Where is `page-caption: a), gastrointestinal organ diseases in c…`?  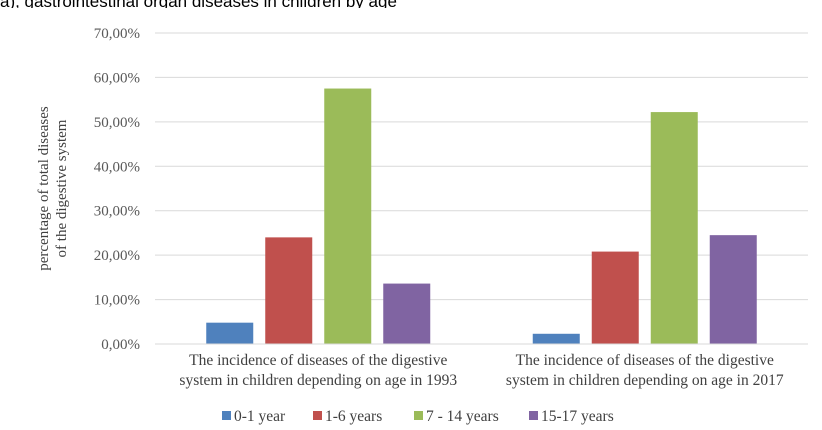
page-caption: a), gastrointestinal organ diseases in c… is located at coordinates (411, 4).